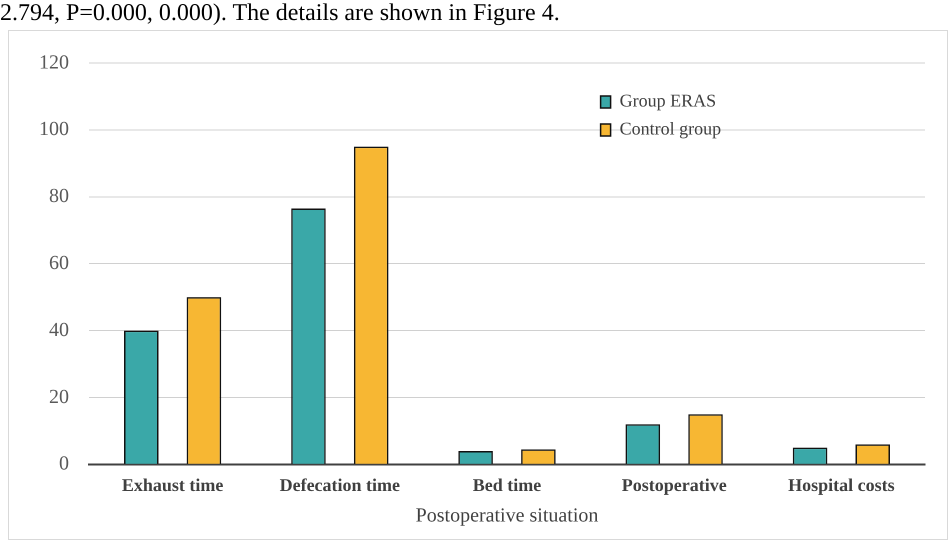 The width and height of the screenshot is (948, 541). What do you see at coordinates (668, 100) in the screenshot?
I see `legend-label: Group ERAS` at bounding box center [668, 100].